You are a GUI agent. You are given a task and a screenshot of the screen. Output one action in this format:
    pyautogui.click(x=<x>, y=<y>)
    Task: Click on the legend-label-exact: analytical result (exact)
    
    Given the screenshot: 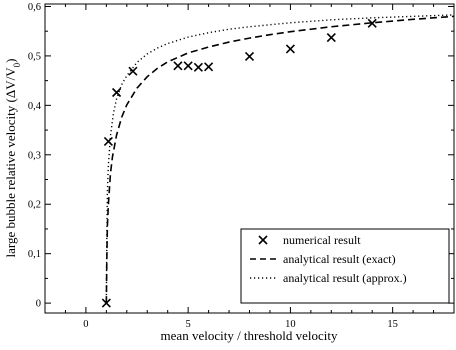 What is the action you would take?
    pyautogui.click(x=339, y=259)
    